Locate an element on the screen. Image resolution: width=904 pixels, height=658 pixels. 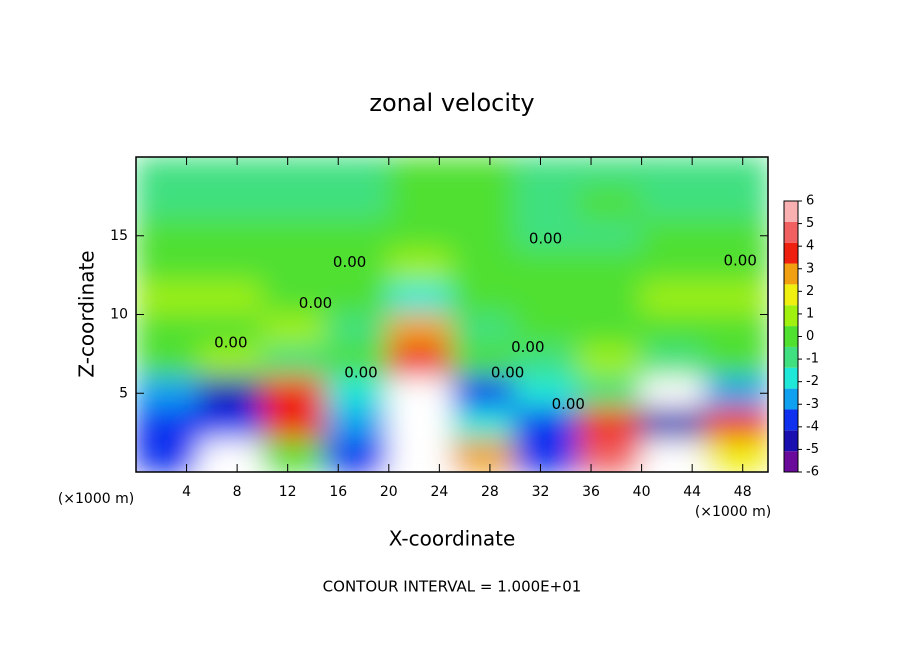
x-tick-label: 12 is located at coordinates (288, 492).